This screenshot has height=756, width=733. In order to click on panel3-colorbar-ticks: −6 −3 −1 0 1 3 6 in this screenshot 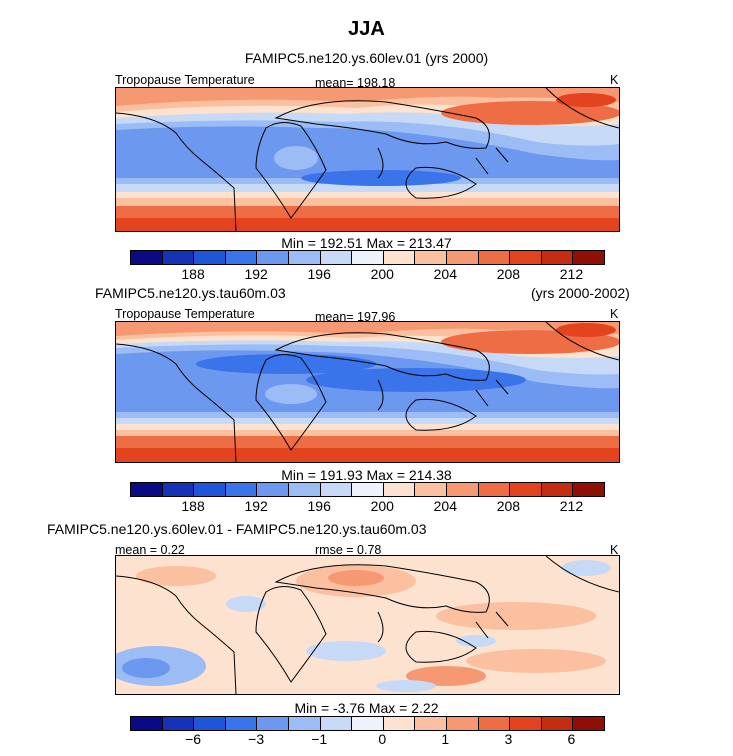, I will do `click(366, 739)`.